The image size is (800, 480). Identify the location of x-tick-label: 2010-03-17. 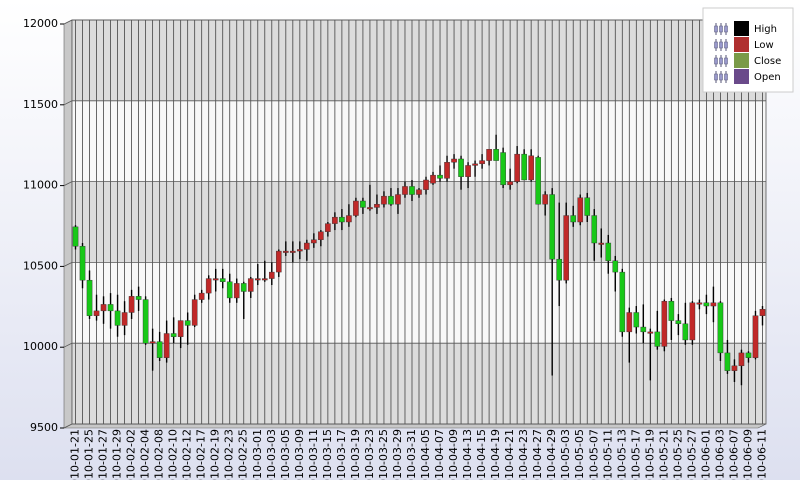
(341, 454).